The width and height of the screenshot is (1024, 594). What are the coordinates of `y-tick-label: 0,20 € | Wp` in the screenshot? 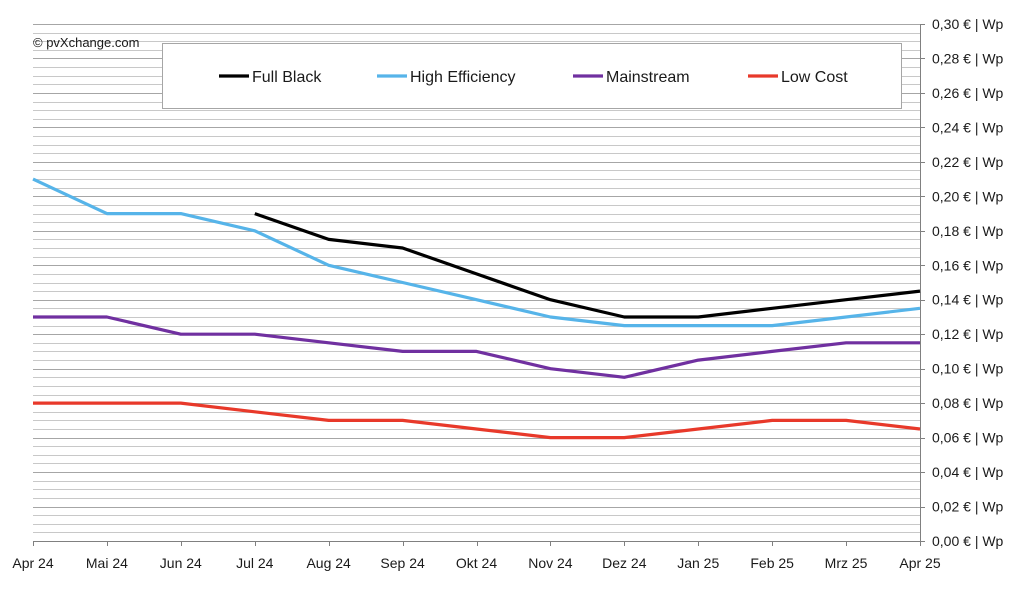 It's located at (968, 196).